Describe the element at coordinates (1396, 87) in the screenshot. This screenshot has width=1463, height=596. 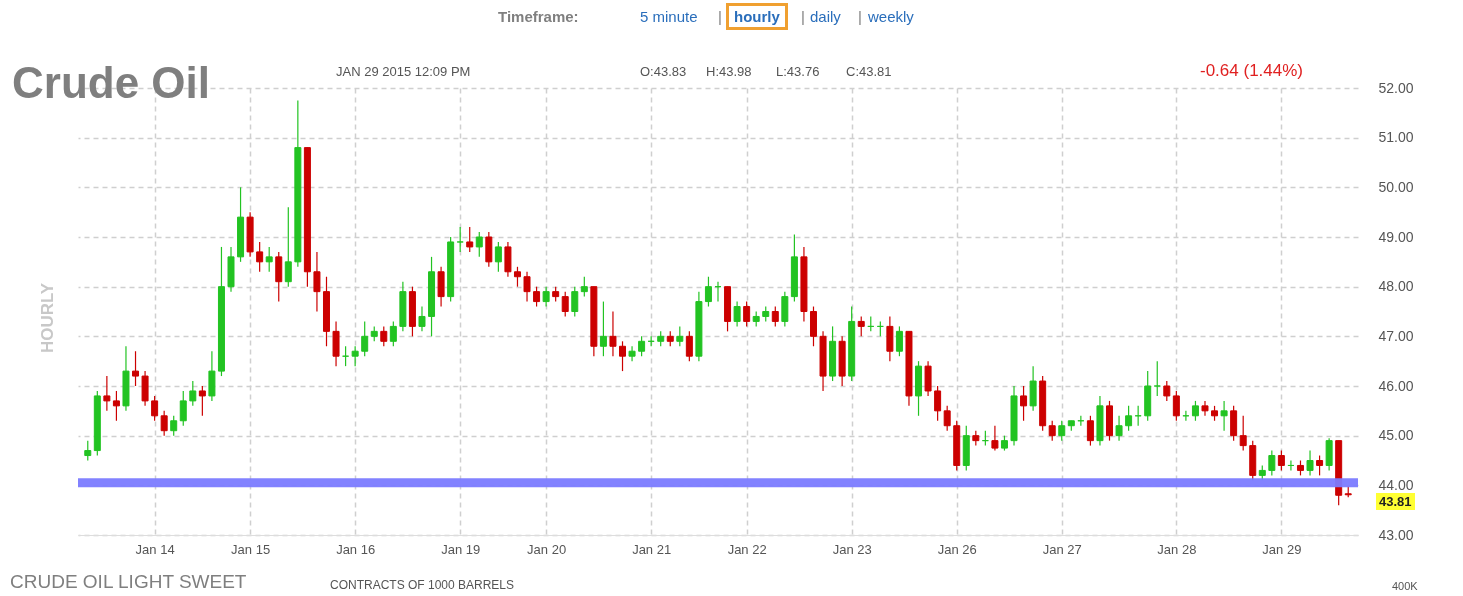
I see `y-tick-label: 52.00` at that location.